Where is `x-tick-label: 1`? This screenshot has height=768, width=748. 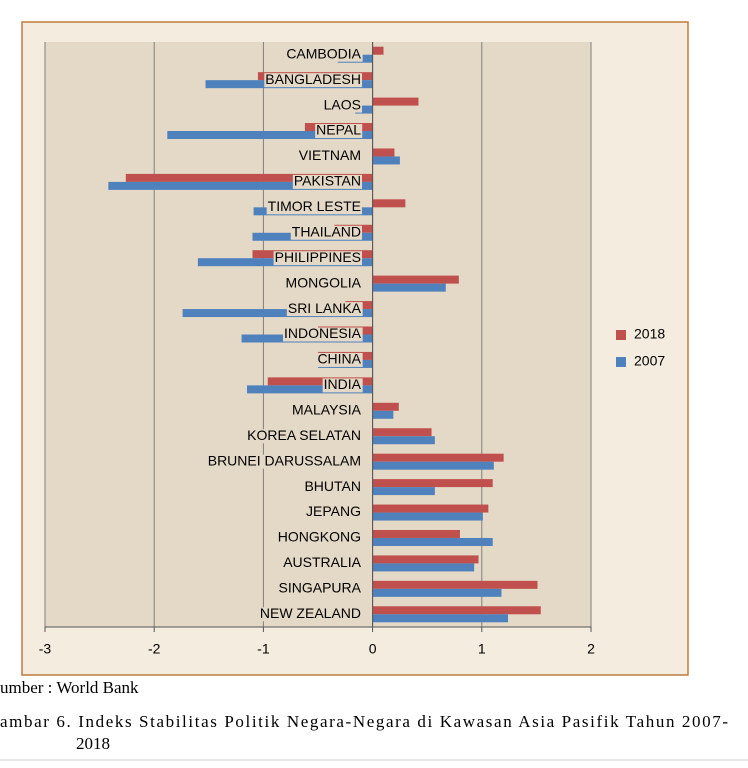
x-tick-label: 1 is located at coordinates (482, 649).